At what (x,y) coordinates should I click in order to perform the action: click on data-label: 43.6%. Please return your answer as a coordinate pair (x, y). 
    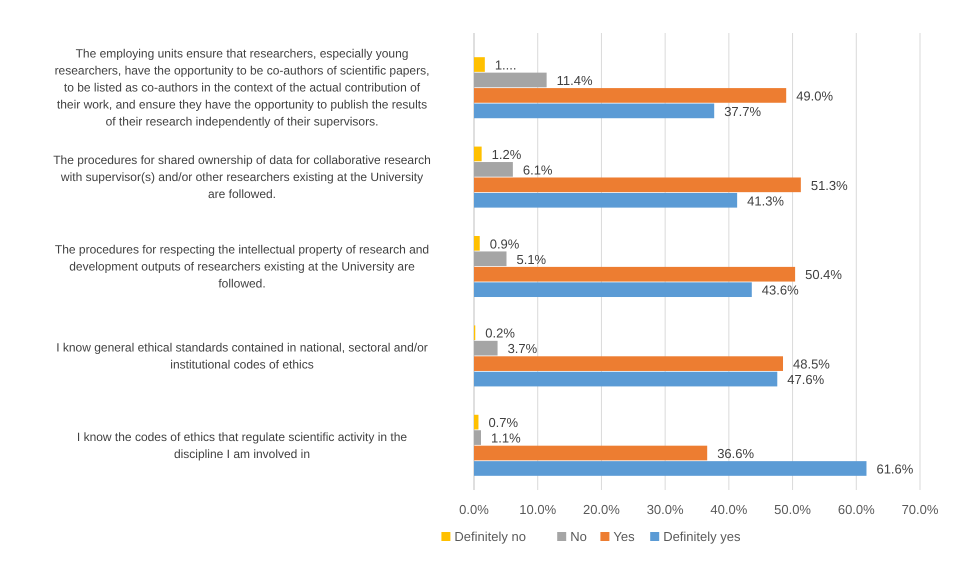
    Looking at the image, I should click on (781, 290).